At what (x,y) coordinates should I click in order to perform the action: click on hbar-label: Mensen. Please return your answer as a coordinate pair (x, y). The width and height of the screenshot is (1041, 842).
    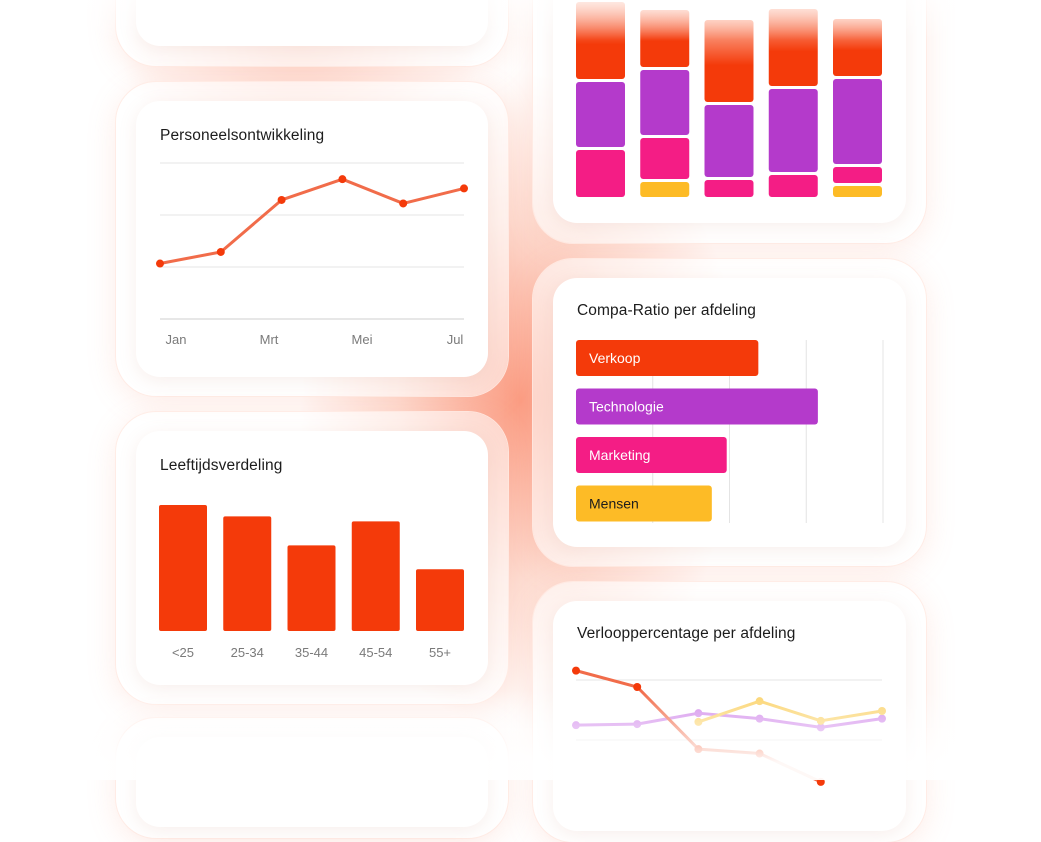
    Looking at the image, I should click on (614, 504).